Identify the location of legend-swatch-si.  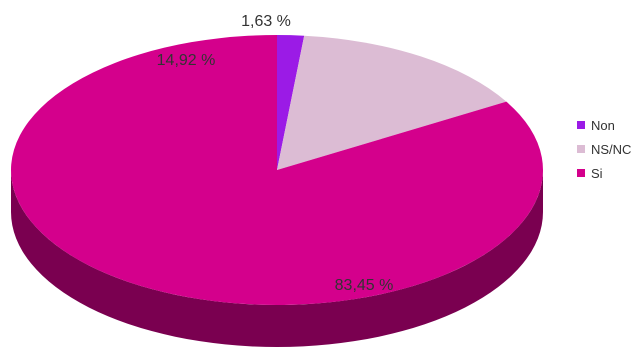
(581, 173).